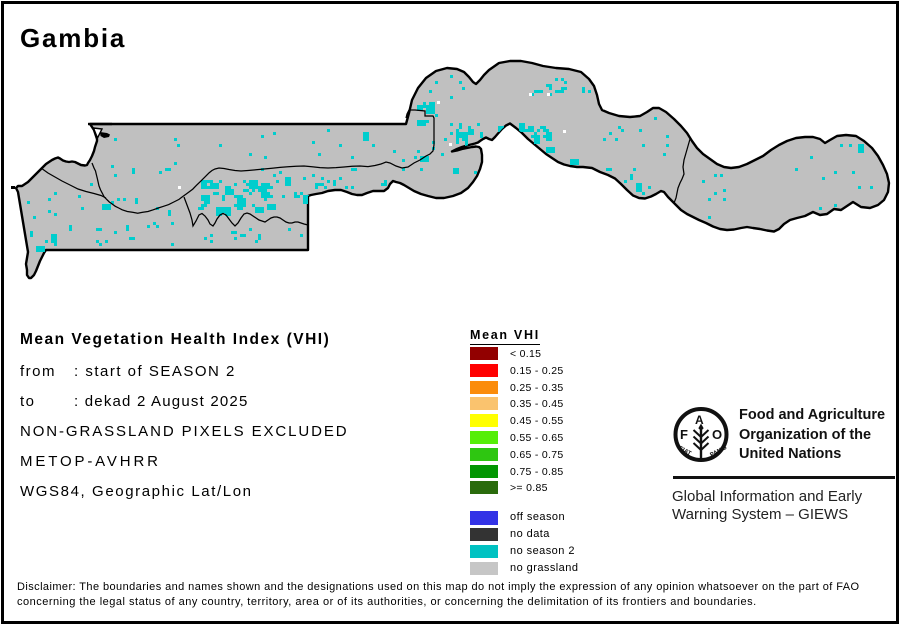 The height and width of the screenshot is (625, 900). I want to click on svg-text: FIAT, so click(685, 452).